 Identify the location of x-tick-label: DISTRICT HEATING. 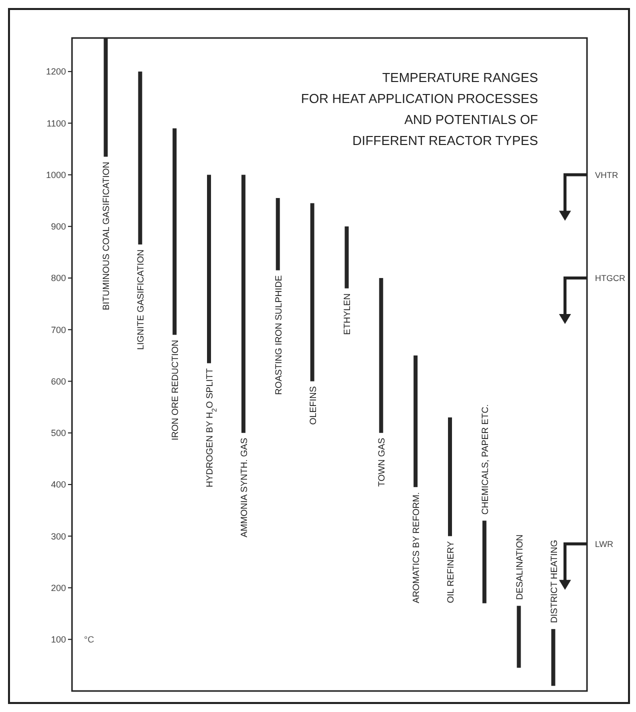
(553, 582).